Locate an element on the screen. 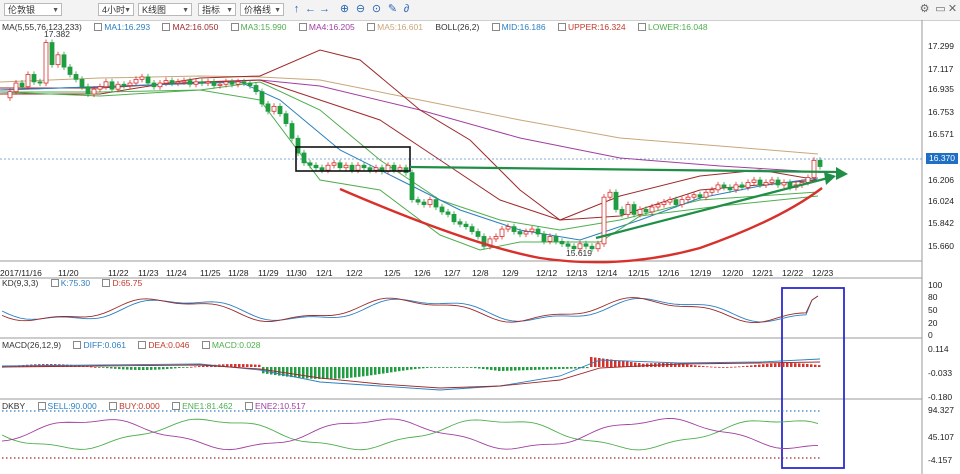  zoom-out-icon: ⊖ is located at coordinates (360, 9).